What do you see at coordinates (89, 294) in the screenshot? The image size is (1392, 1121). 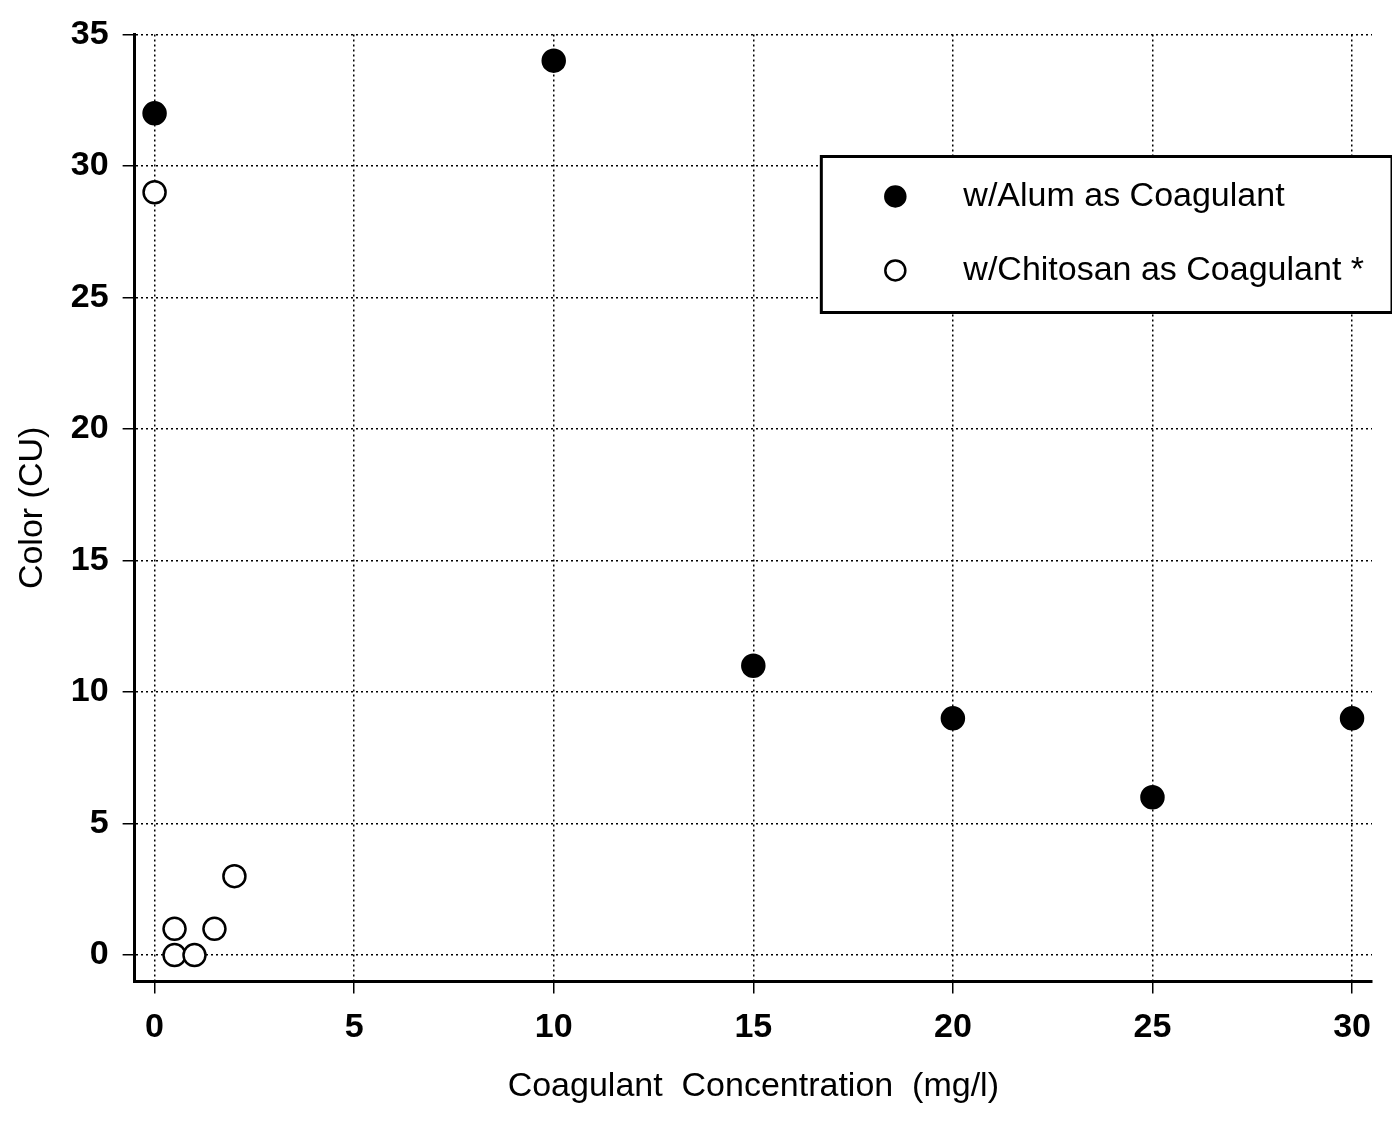 I see `y-tick-label: 25` at bounding box center [89, 294].